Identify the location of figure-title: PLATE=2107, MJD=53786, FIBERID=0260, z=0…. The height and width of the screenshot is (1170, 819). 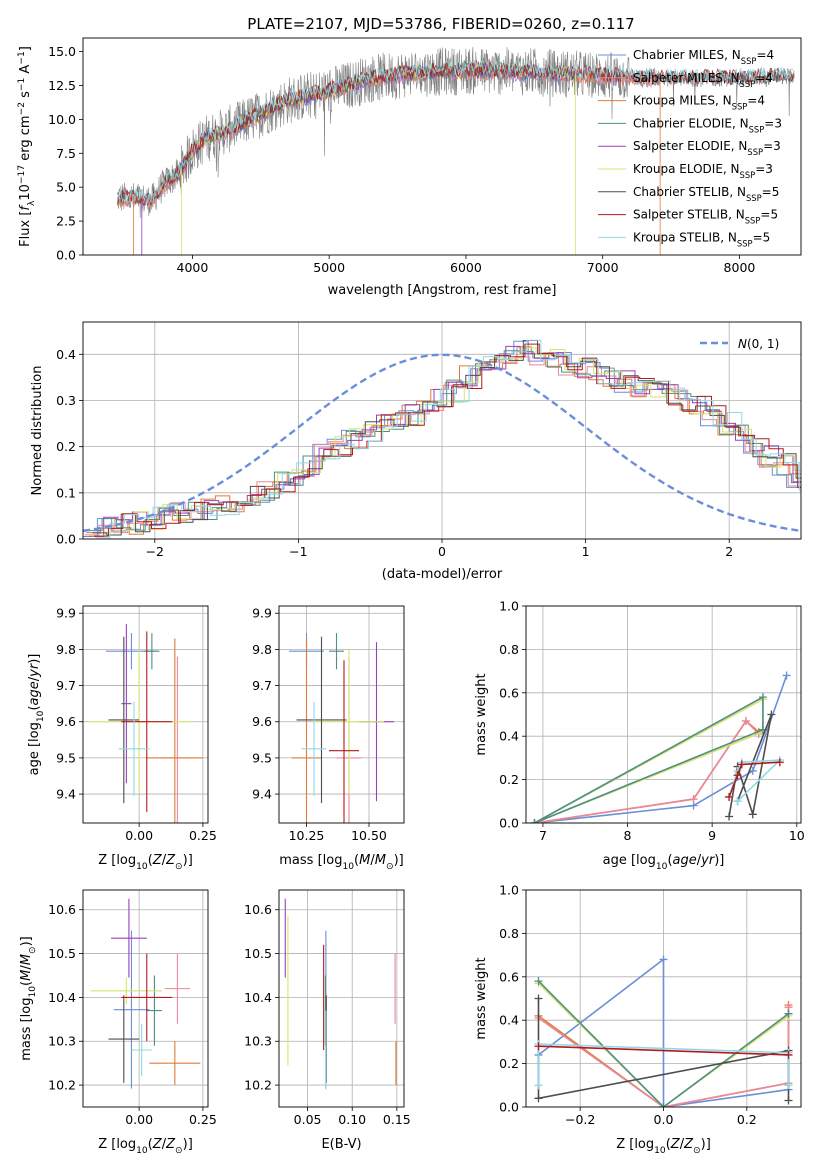
(440, 24).